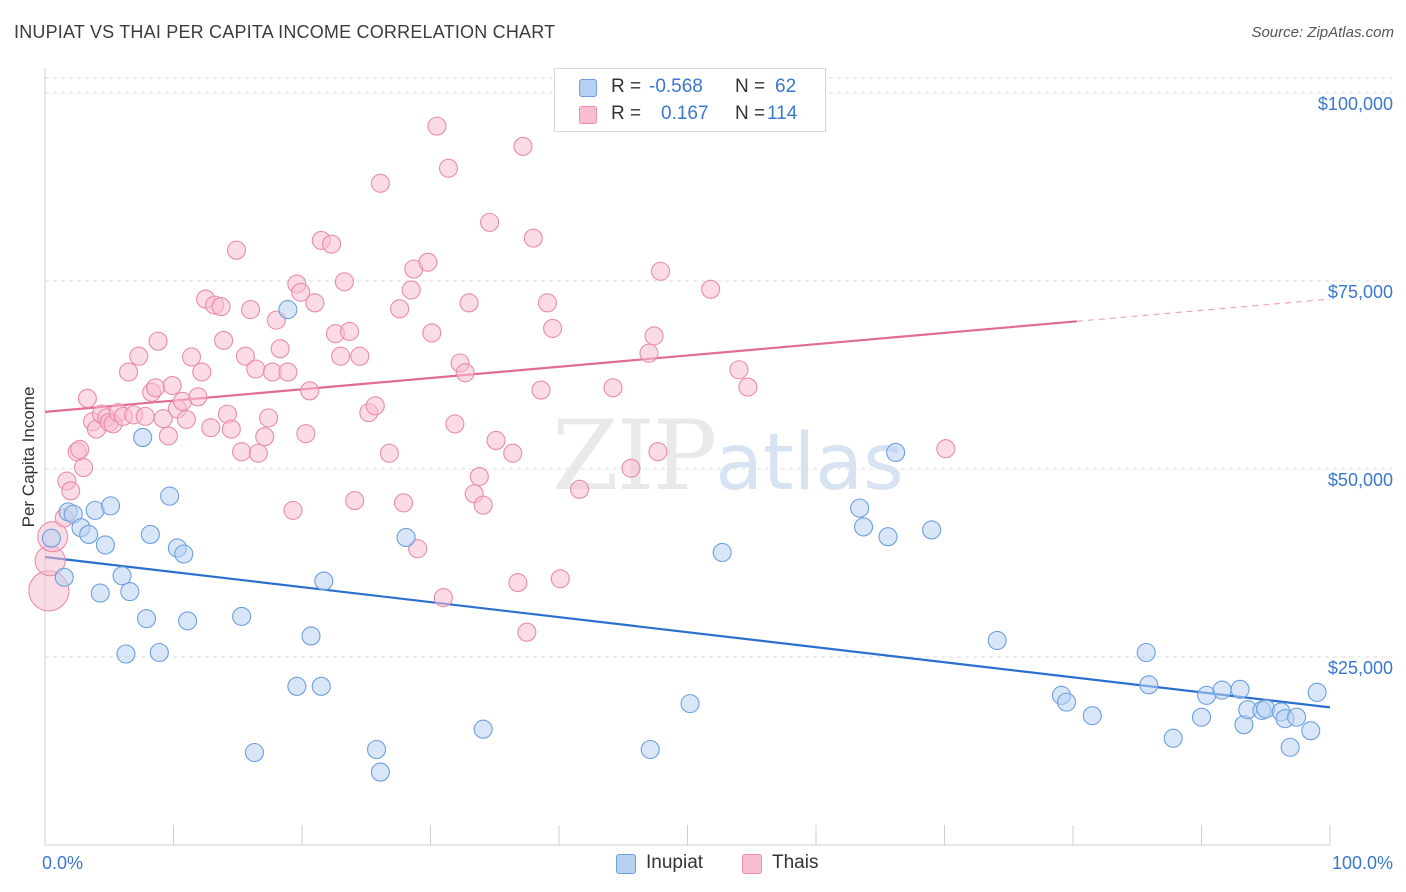 The height and width of the screenshot is (892, 1406). I want to click on legend-r-label: R =, so click(626, 86).